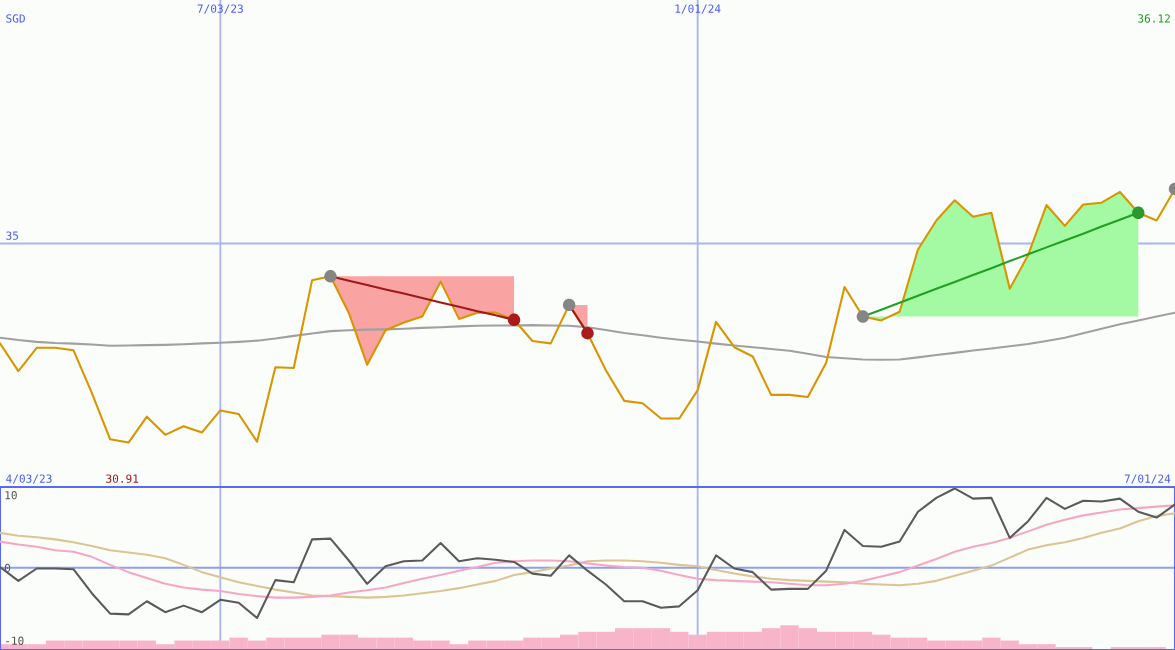 The width and height of the screenshot is (1175, 650). What do you see at coordinates (122, 478) in the screenshot?
I see `annotation: 30.91` at bounding box center [122, 478].